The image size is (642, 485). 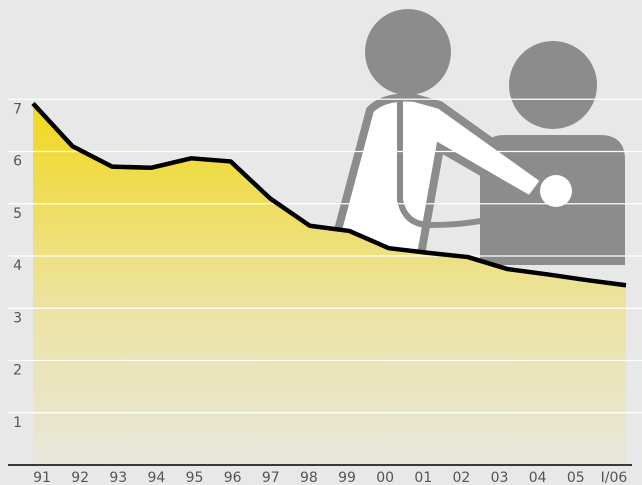 I want to click on x-tick-label: 97, so click(x=271, y=477).